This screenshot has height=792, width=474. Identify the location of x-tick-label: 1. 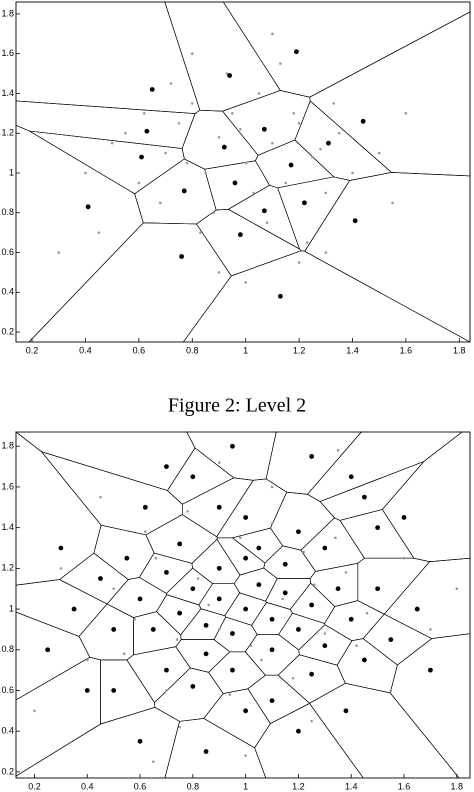
(245, 350).